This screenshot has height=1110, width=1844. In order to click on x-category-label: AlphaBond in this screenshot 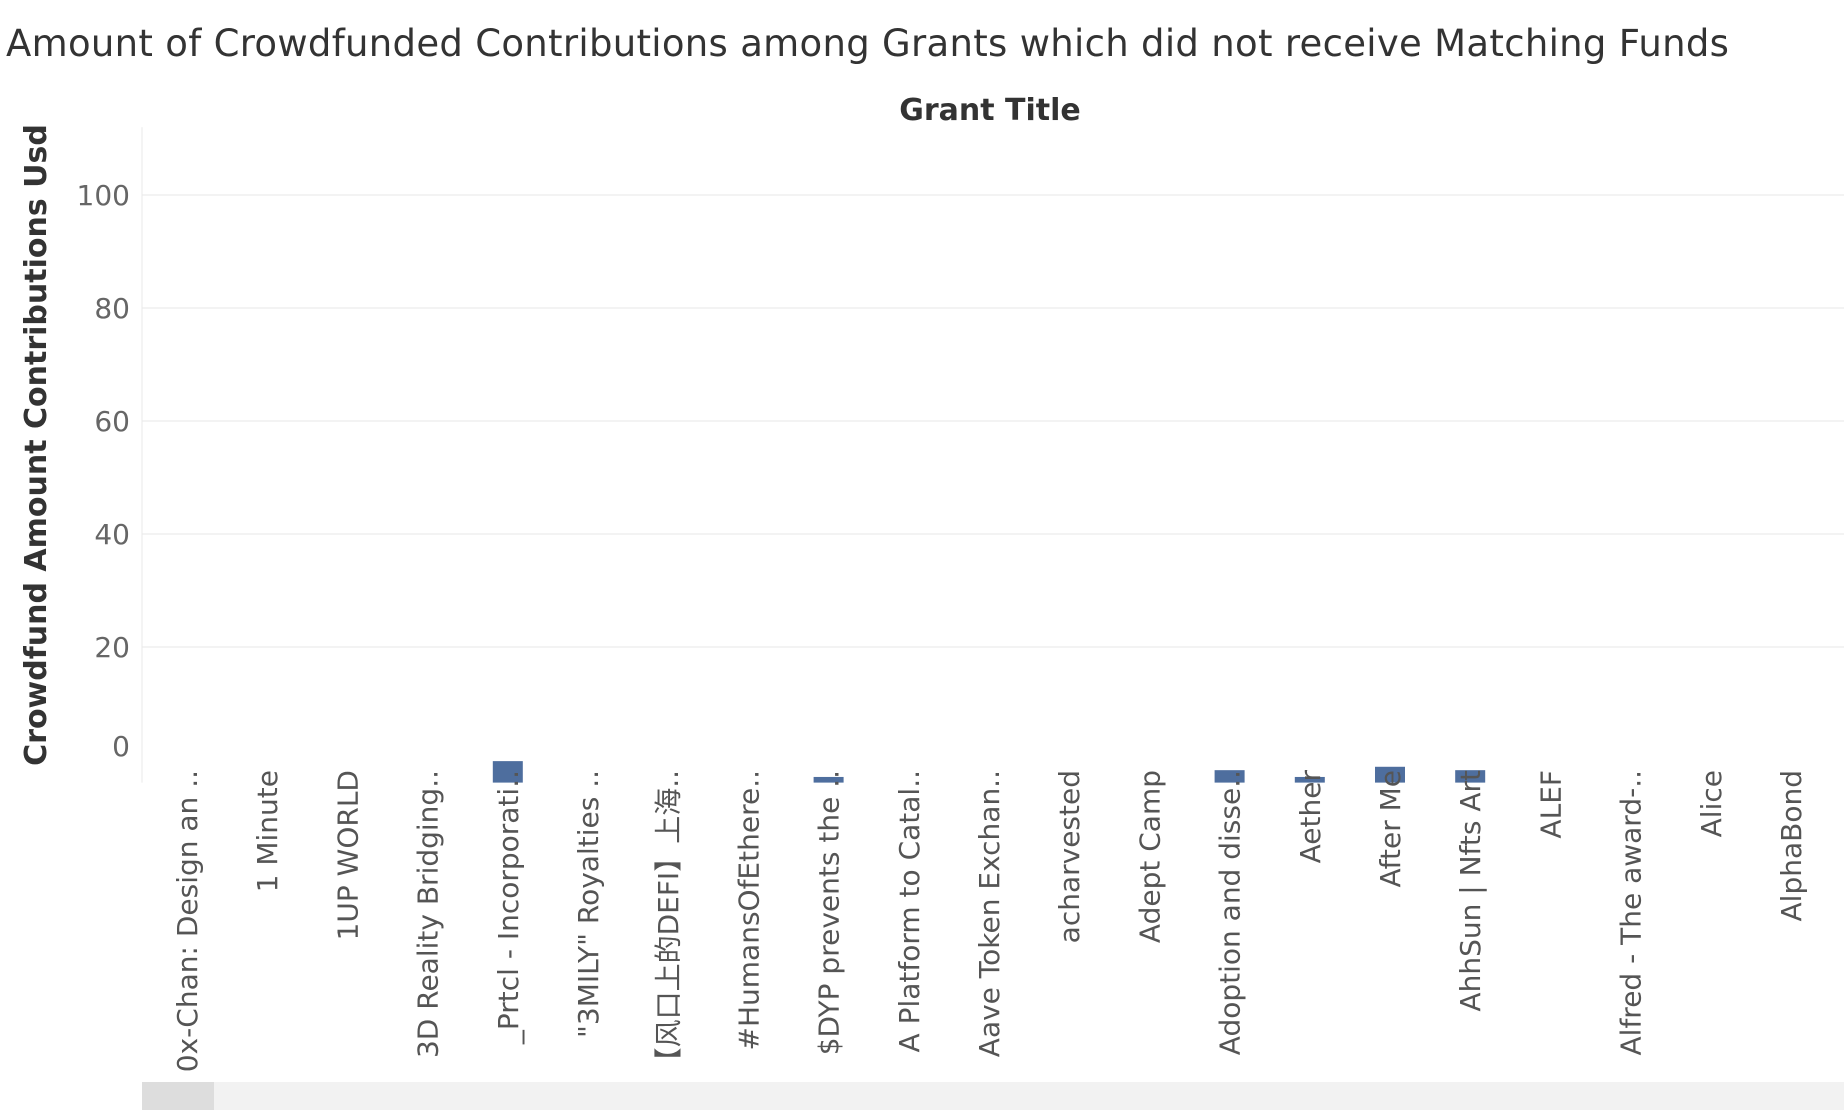, I will do `click(1791, 845)`.